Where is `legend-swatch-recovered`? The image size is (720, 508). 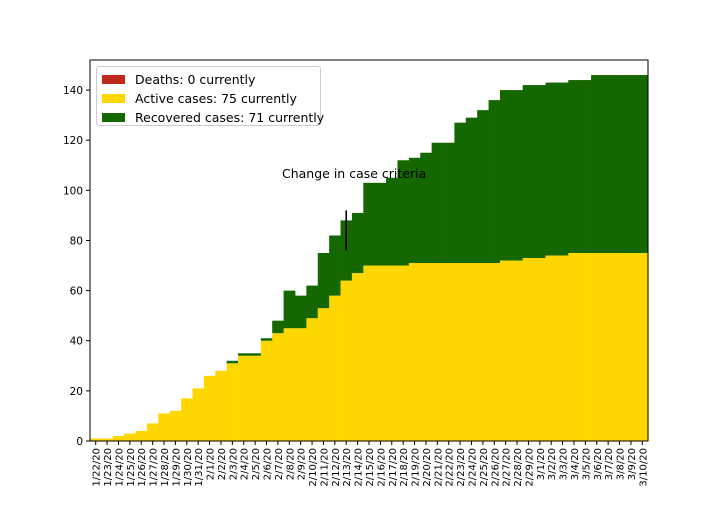
legend-swatch-recovered is located at coordinates (113, 117).